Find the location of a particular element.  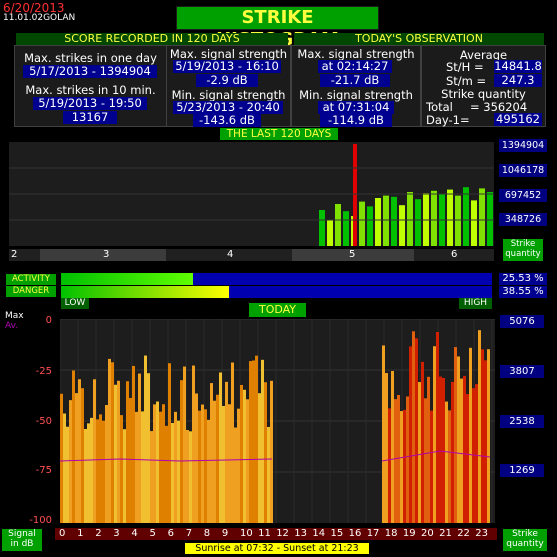

danger-meter is located at coordinates (276, 292).